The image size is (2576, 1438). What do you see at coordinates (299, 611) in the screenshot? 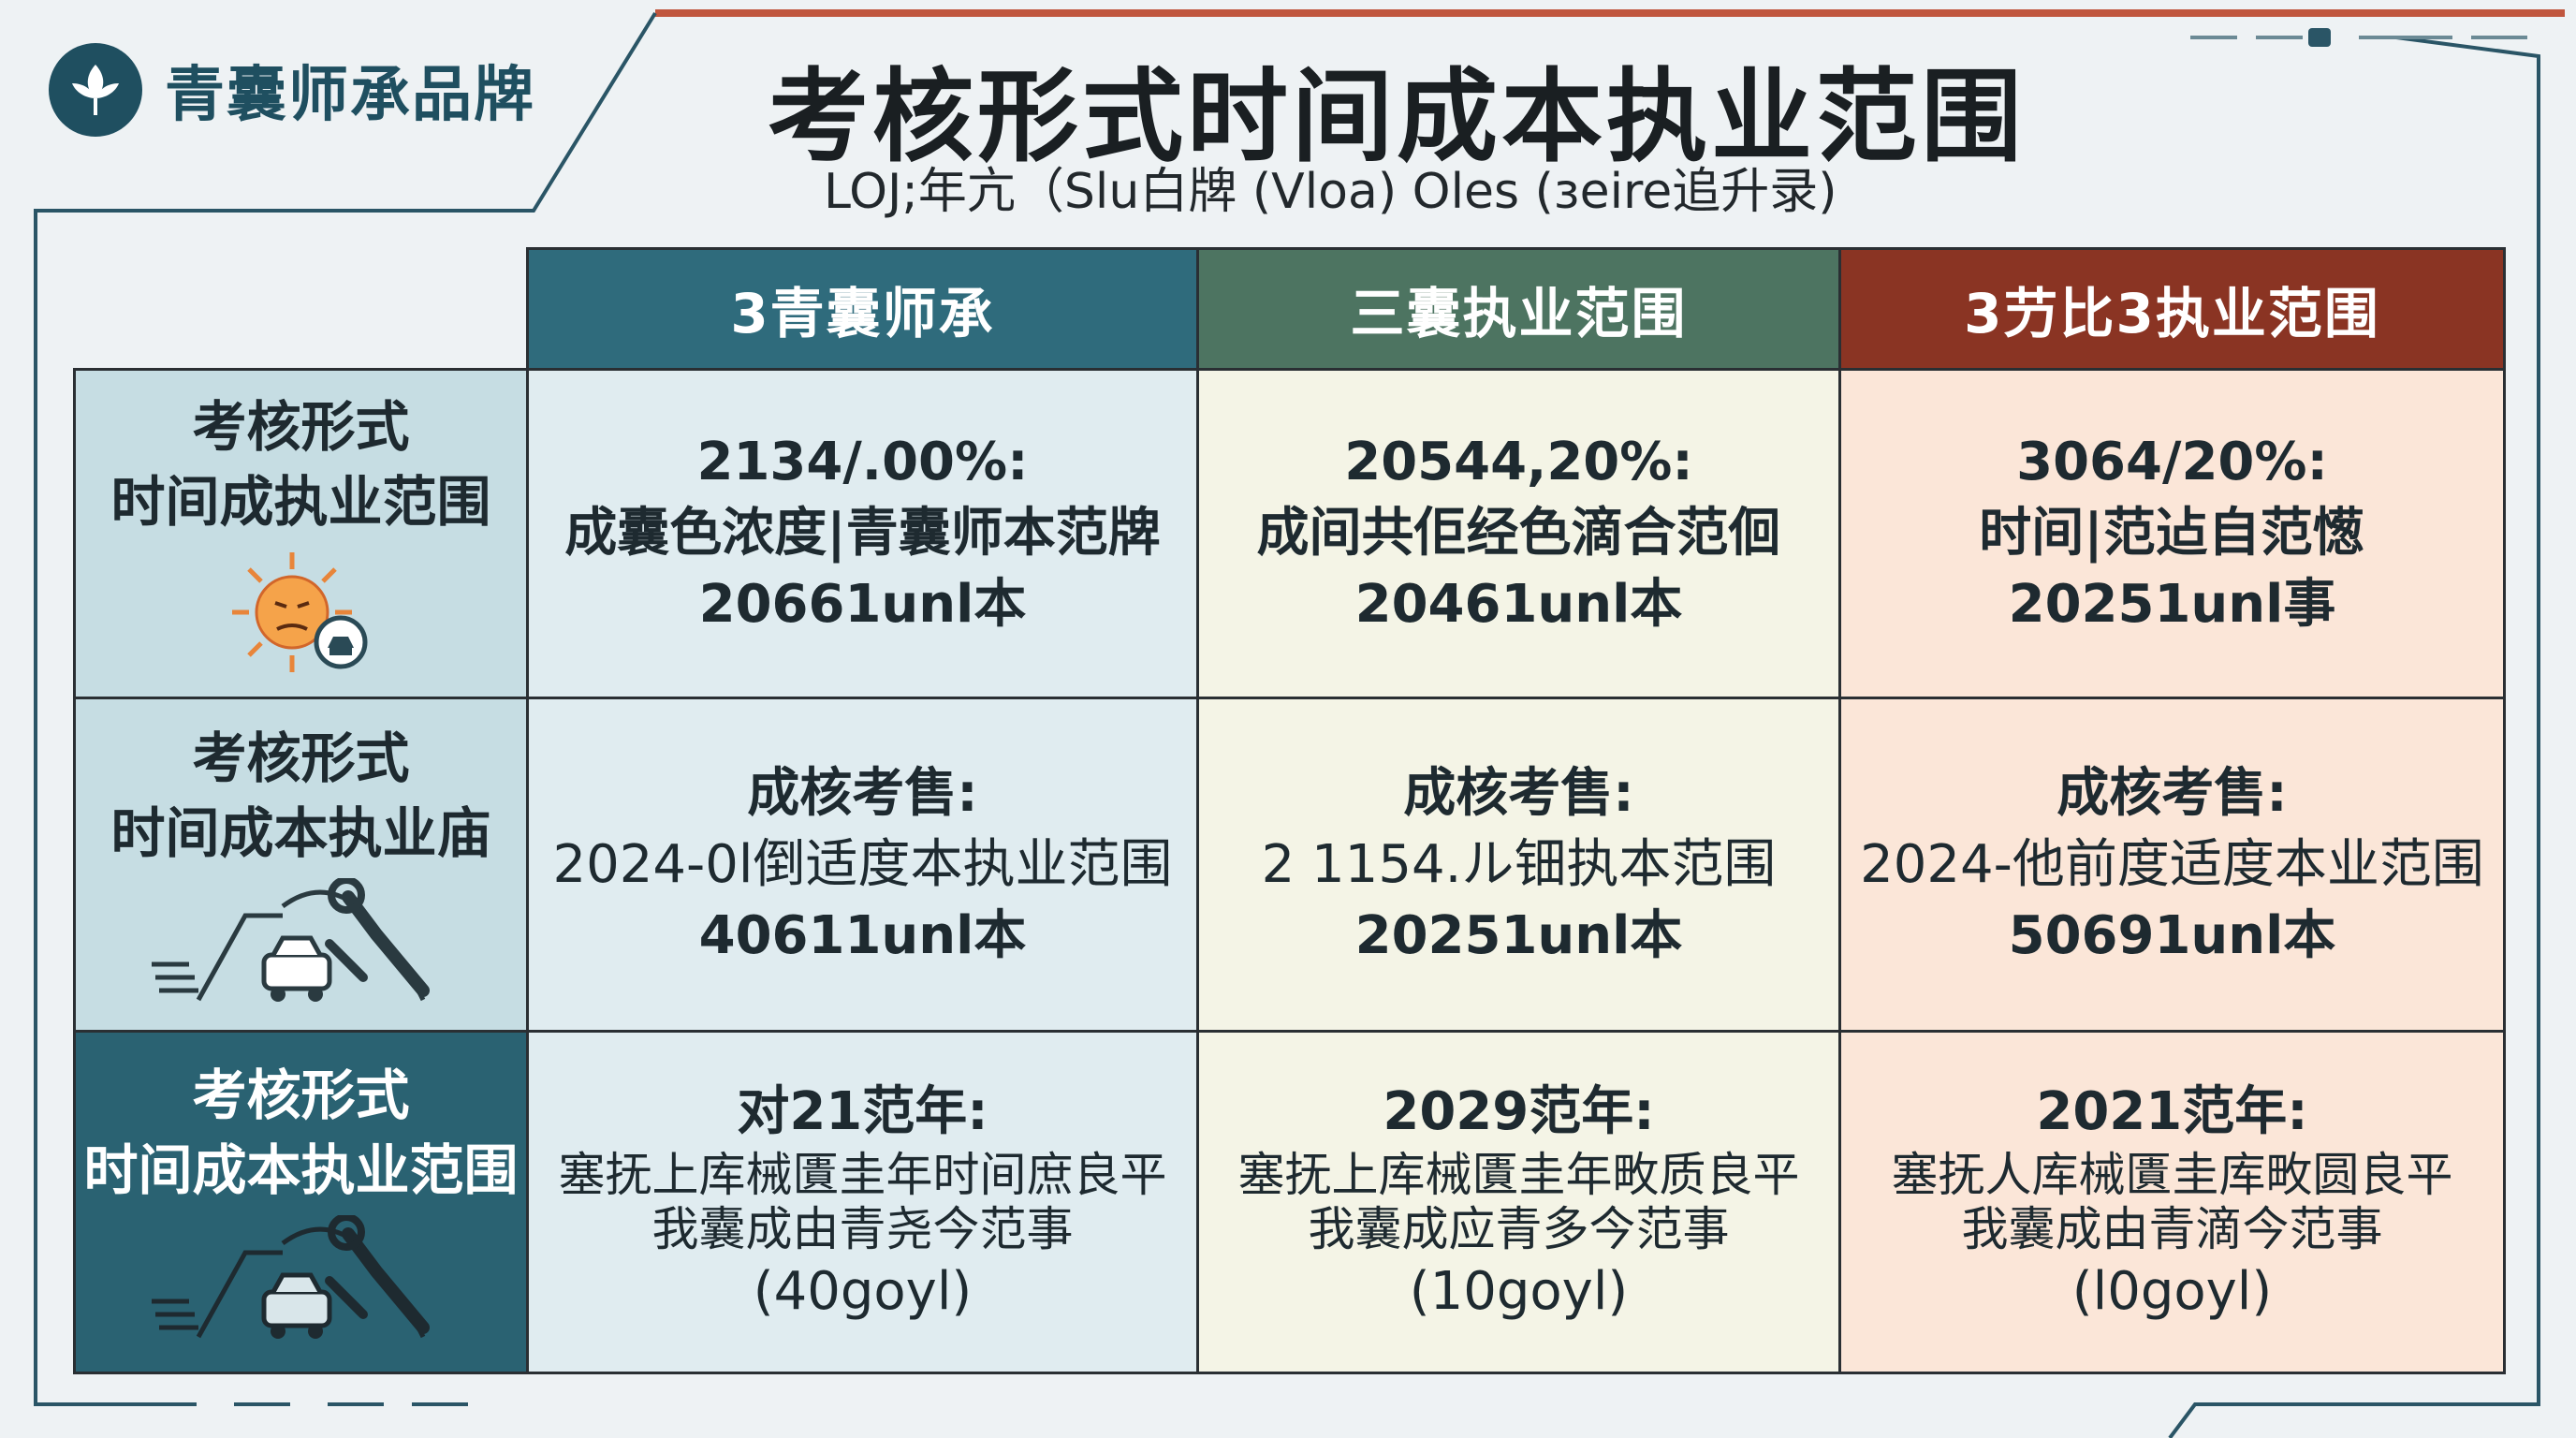
I see `stressed-sun-face-icon` at bounding box center [299, 611].